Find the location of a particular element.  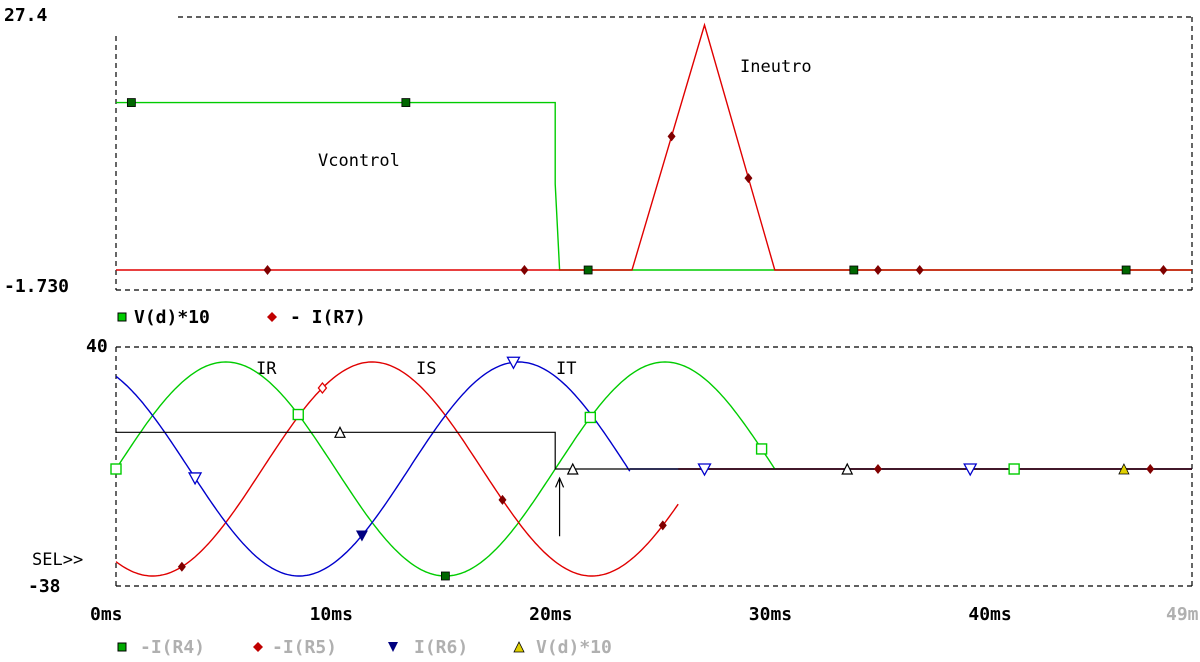

trace-label-is: IS is located at coordinates (426, 369).